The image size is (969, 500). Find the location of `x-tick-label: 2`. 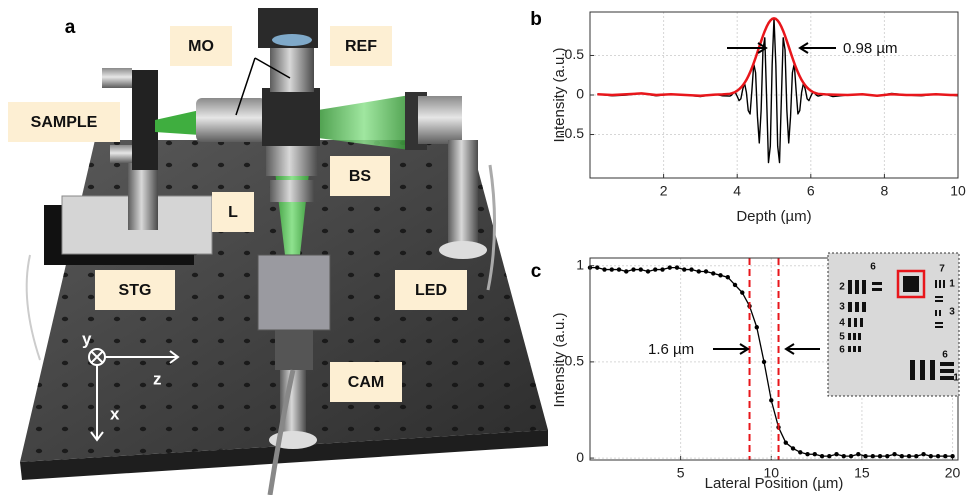

x-tick-label: 2 is located at coordinates (664, 191).